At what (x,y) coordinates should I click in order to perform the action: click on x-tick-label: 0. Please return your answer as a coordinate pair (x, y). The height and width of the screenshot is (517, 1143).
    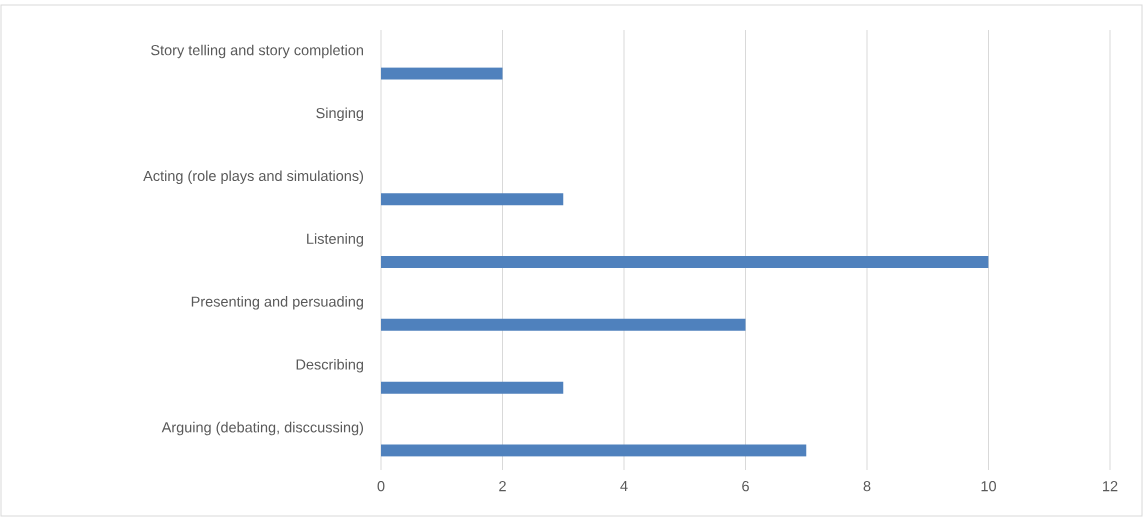
    Looking at the image, I should click on (381, 486).